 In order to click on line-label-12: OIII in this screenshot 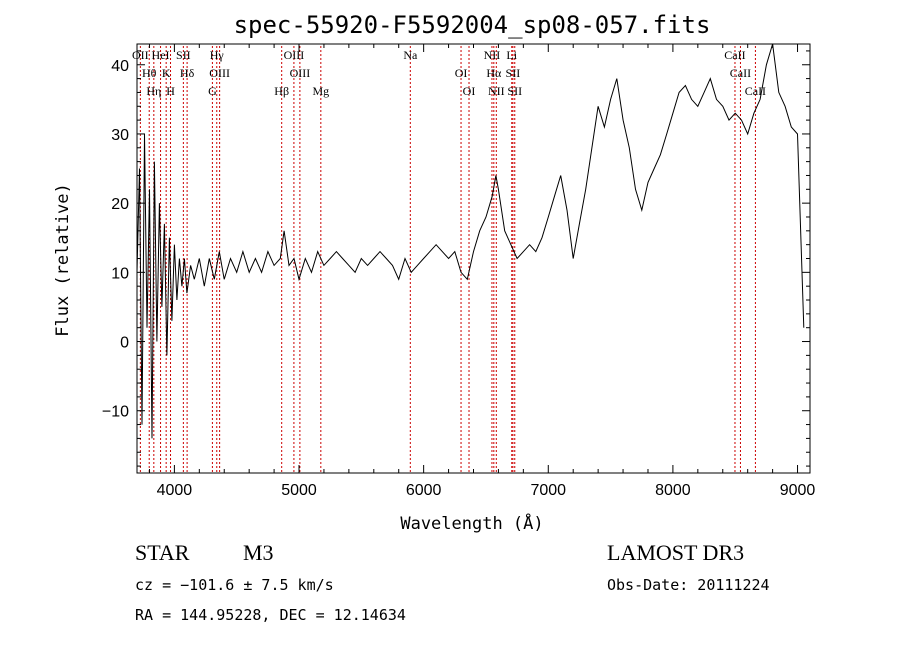, I will do `click(294, 55)`.